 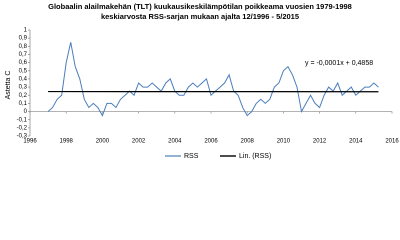 What do you see at coordinates (23, 39) in the screenshot?
I see `y-tick-label: 0,9` at bounding box center [23, 39].